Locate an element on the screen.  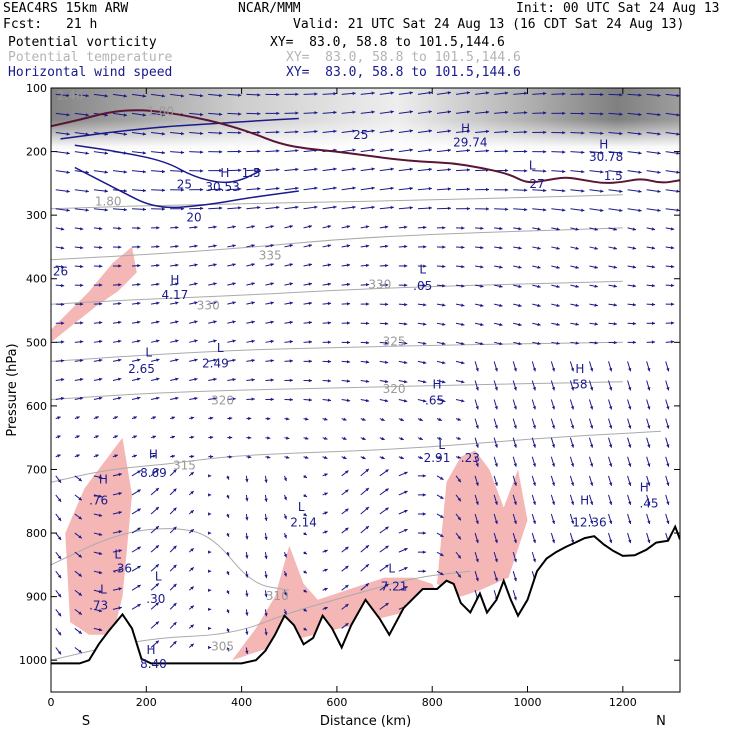
contour-label: .05 is located at coordinates (422, 286).